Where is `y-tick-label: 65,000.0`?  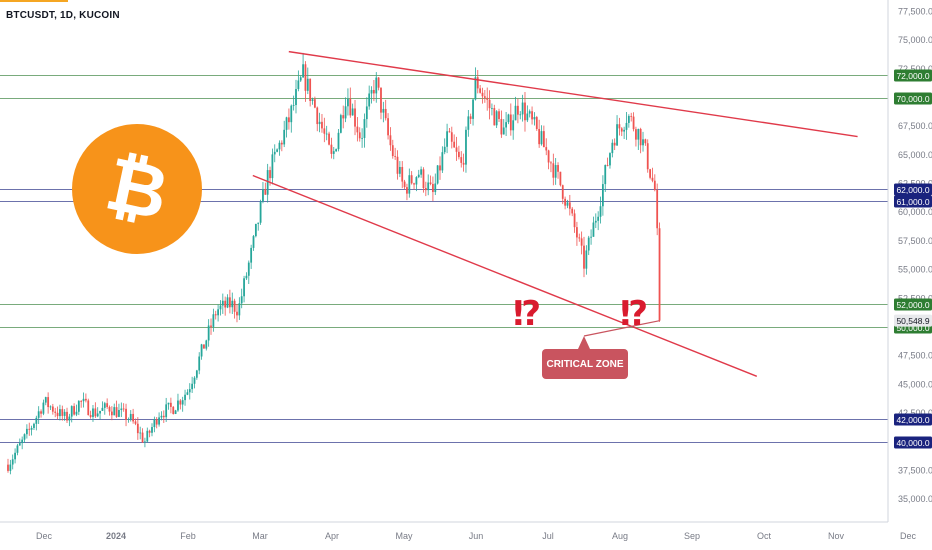
y-tick-label: 65,000.0 is located at coordinates (915, 155).